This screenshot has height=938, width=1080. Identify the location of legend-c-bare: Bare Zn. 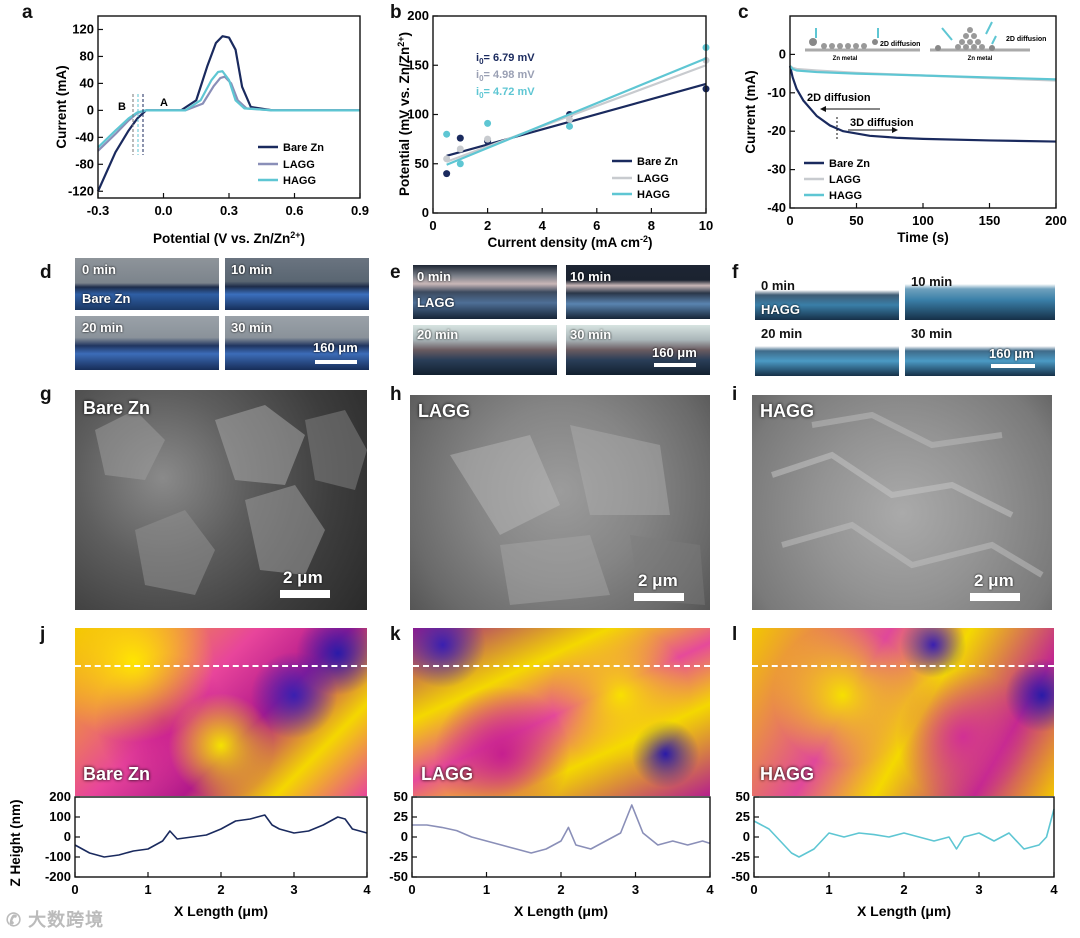
(849, 164).